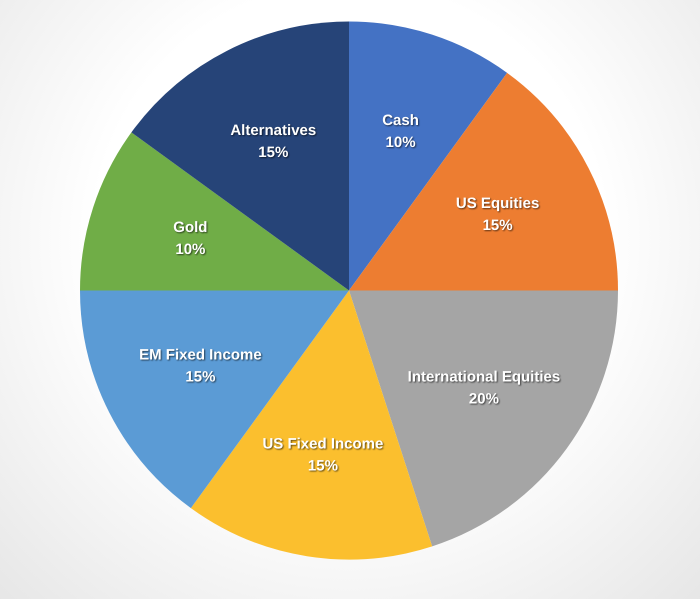 The height and width of the screenshot is (599, 700). Describe the element at coordinates (400, 121) in the screenshot. I see `slice-label: Cash` at that location.